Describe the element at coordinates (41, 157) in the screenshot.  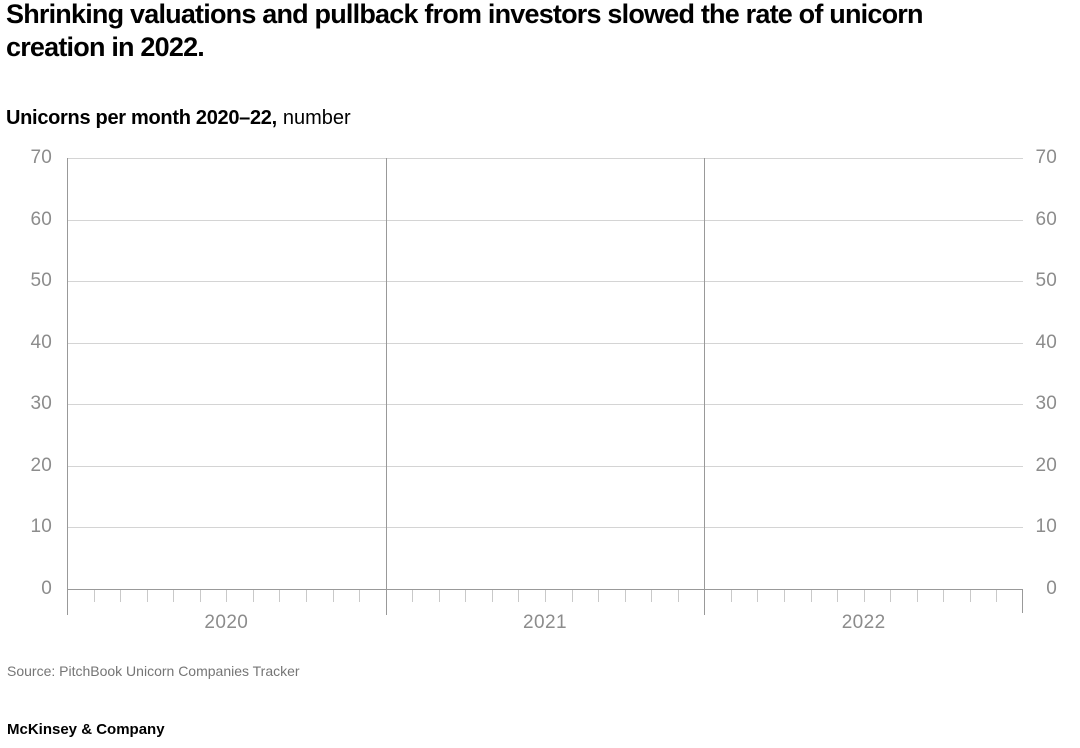
I see `y-tick-label-left-70: 70` at that location.